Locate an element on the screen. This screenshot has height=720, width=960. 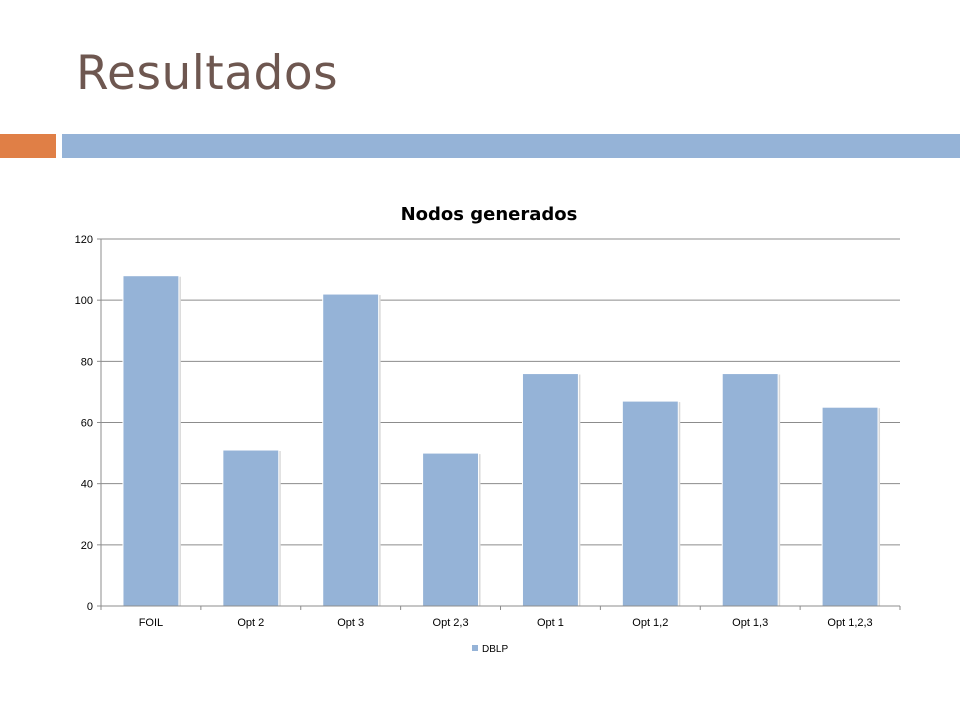
legend: DBLP is located at coordinates (490, 649).